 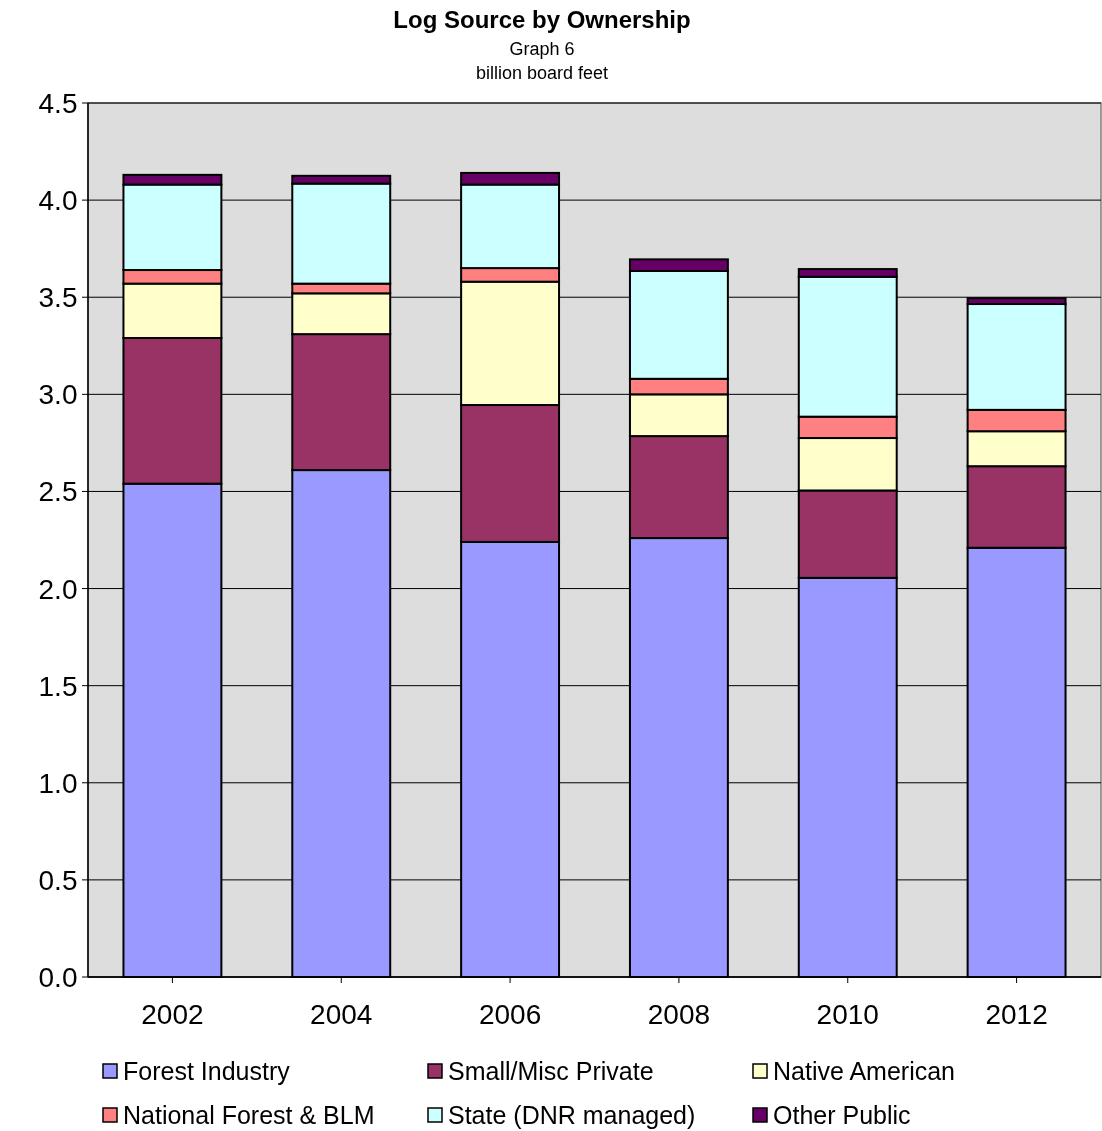 What do you see at coordinates (341, 1014) in the screenshot?
I see `x-tick-label: 2004` at bounding box center [341, 1014].